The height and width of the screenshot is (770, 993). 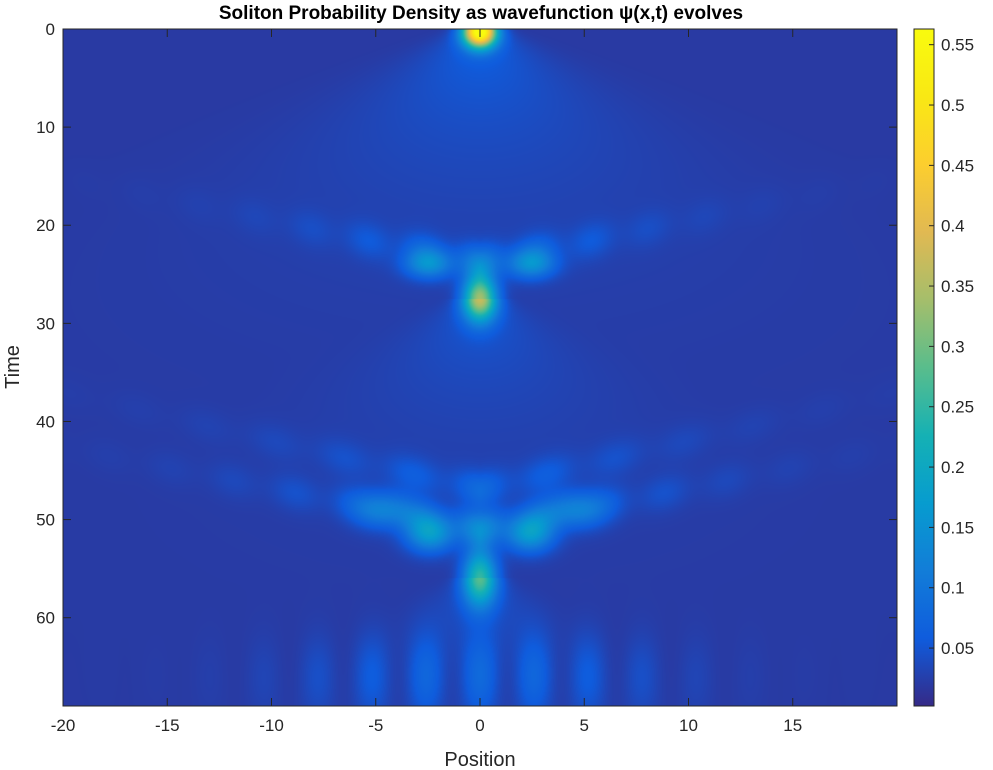 What do you see at coordinates (957, 648) in the screenshot?
I see `colorbar-tick-label: 0.05` at bounding box center [957, 648].